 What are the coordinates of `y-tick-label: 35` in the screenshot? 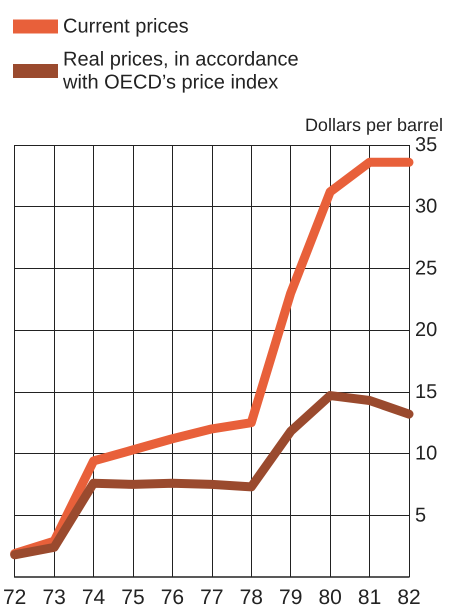 It's located at (426, 145).